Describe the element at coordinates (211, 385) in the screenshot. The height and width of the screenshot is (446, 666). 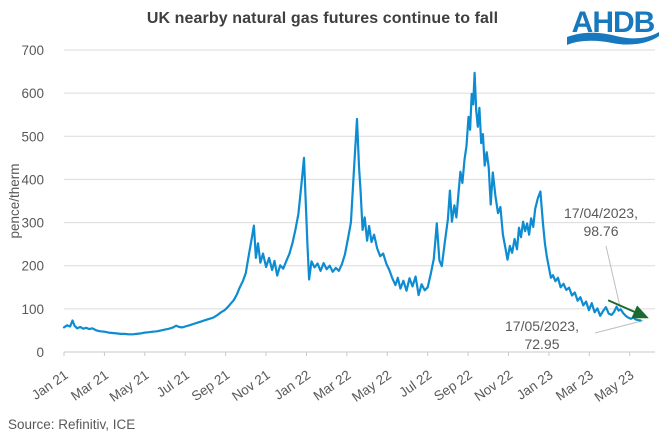
I see `x-tick-label: Sep 21` at that location.